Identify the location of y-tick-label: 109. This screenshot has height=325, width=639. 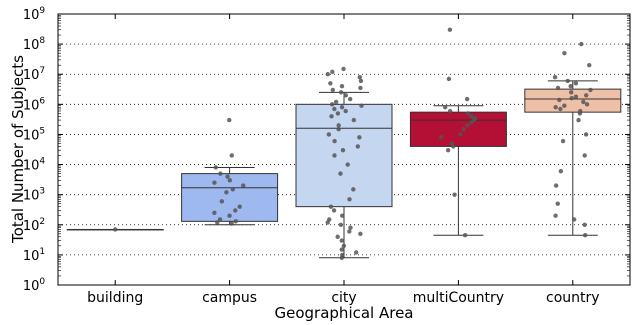
(34, 14).